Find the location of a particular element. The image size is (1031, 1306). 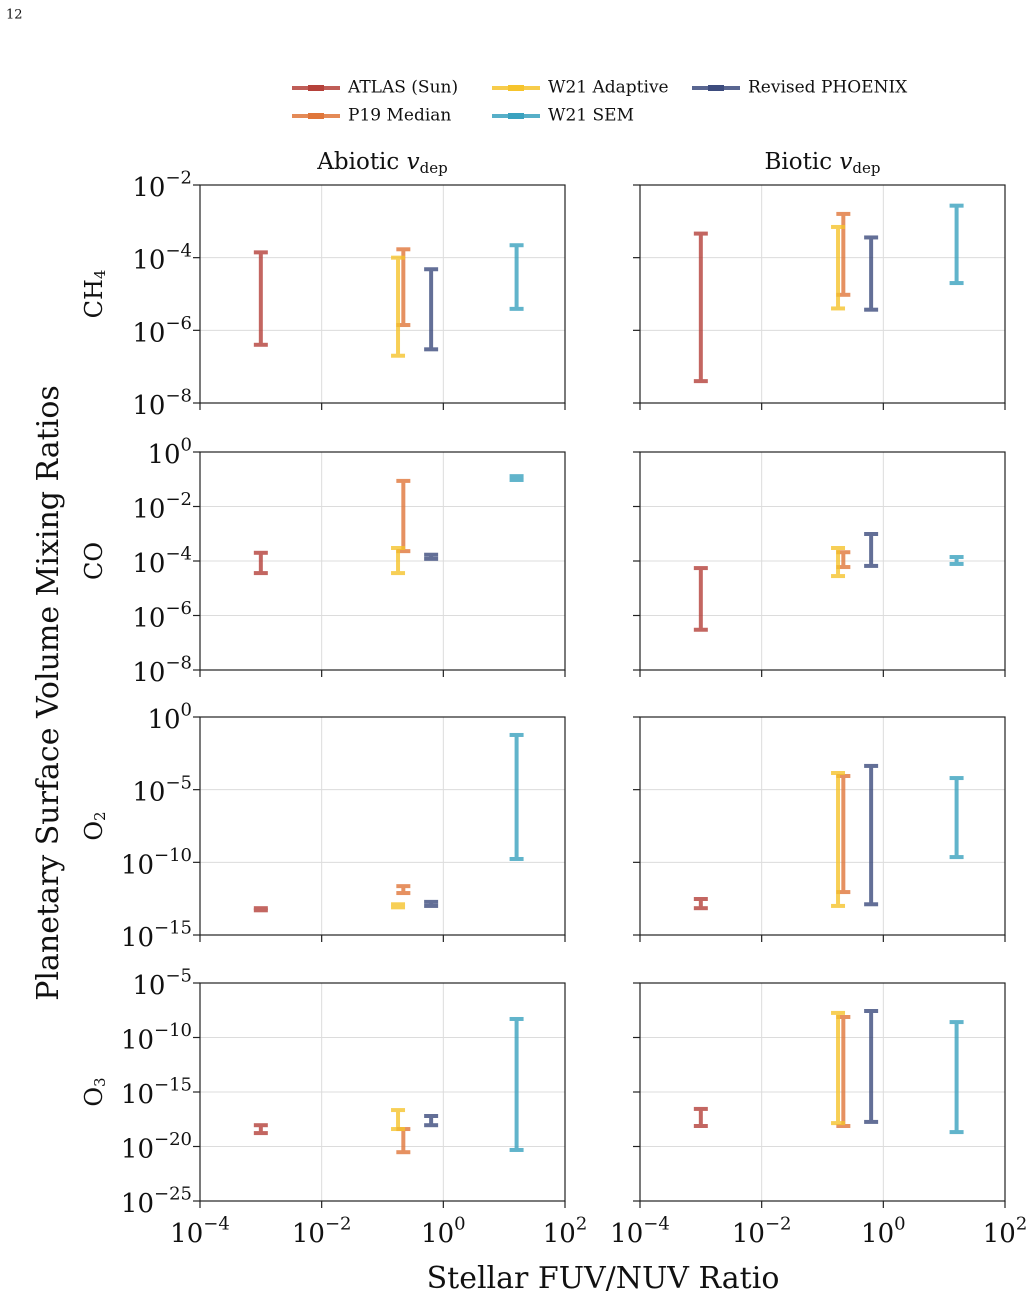

x-axis-label: Stellar FUV/NUV Ratio is located at coordinates (603, 1278).